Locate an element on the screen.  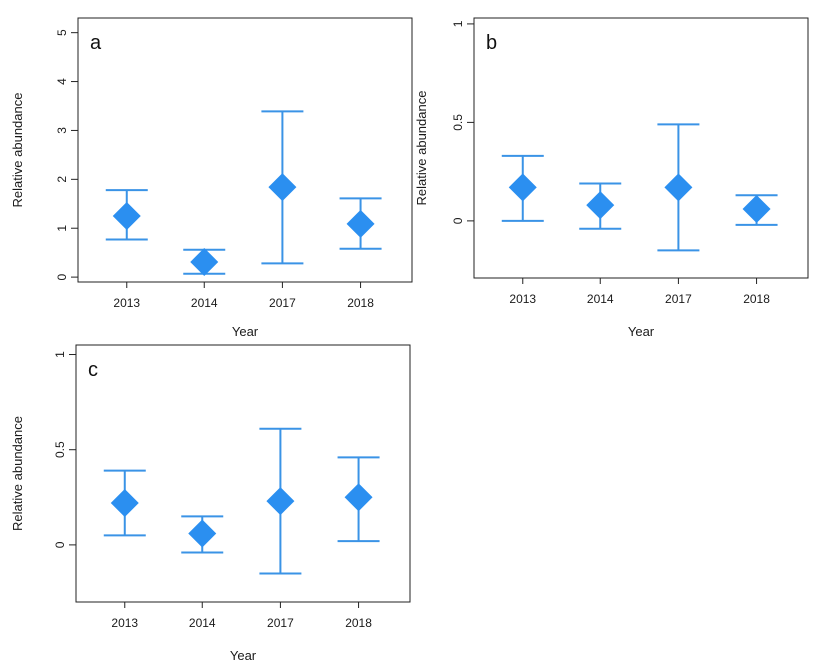
y-tick-label: 2 is located at coordinates (62, 179).